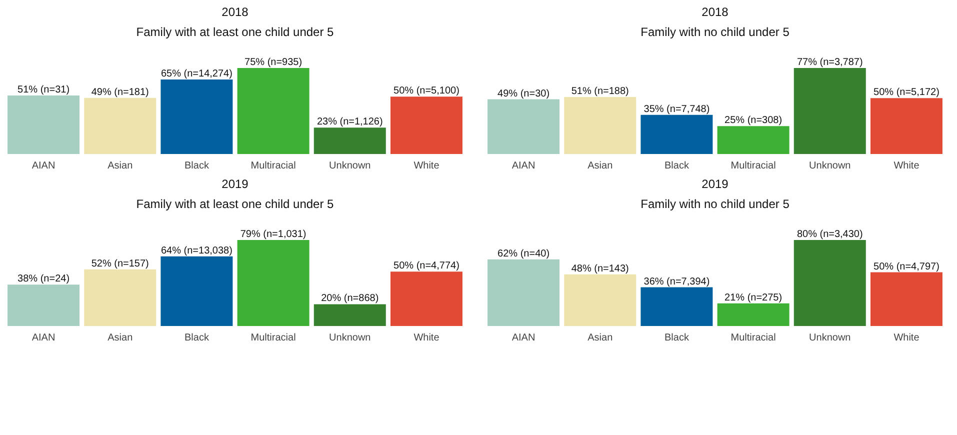  What do you see at coordinates (524, 94) in the screenshot?
I see `data-label: 49% (n=30)` at bounding box center [524, 94].